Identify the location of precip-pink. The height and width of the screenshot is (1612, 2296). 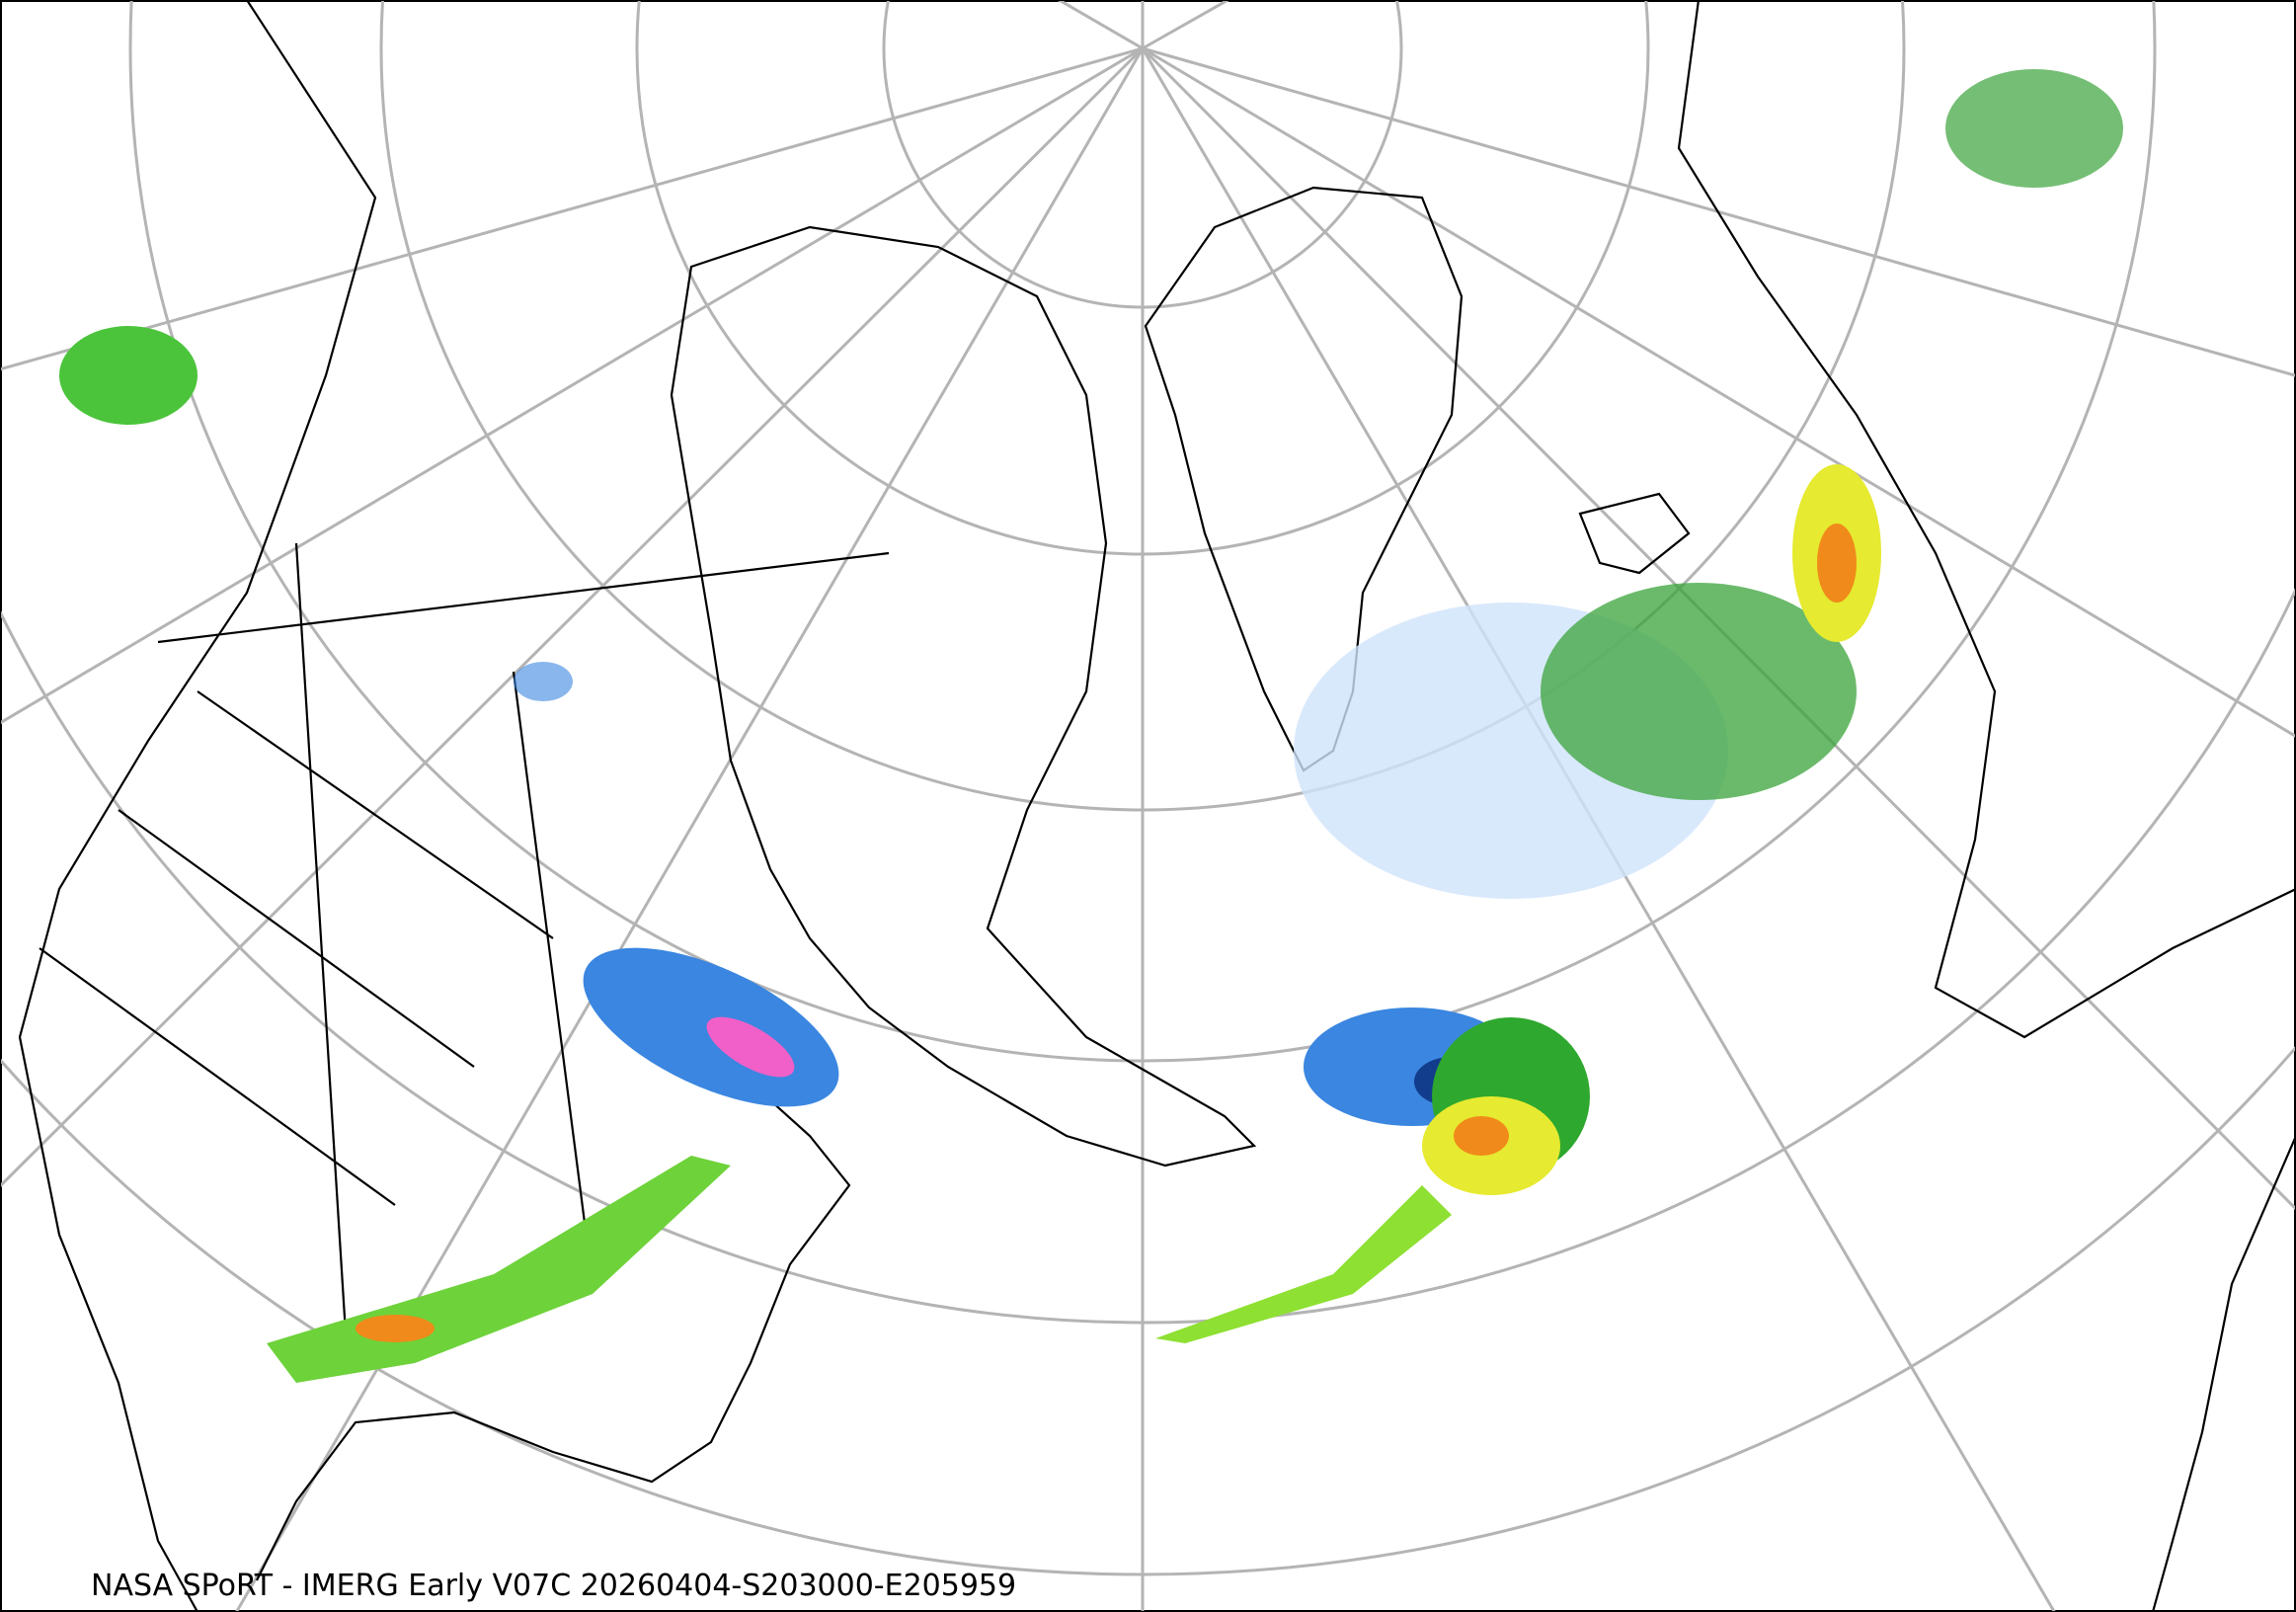
(751, 1047).